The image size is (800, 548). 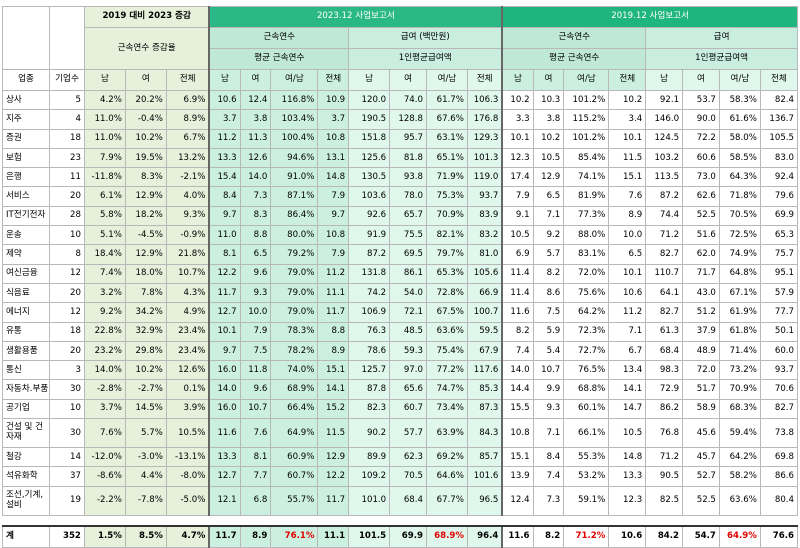 What do you see at coordinates (187, 351) in the screenshot?
I see `value-cell: 23.4%` at bounding box center [187, 351].